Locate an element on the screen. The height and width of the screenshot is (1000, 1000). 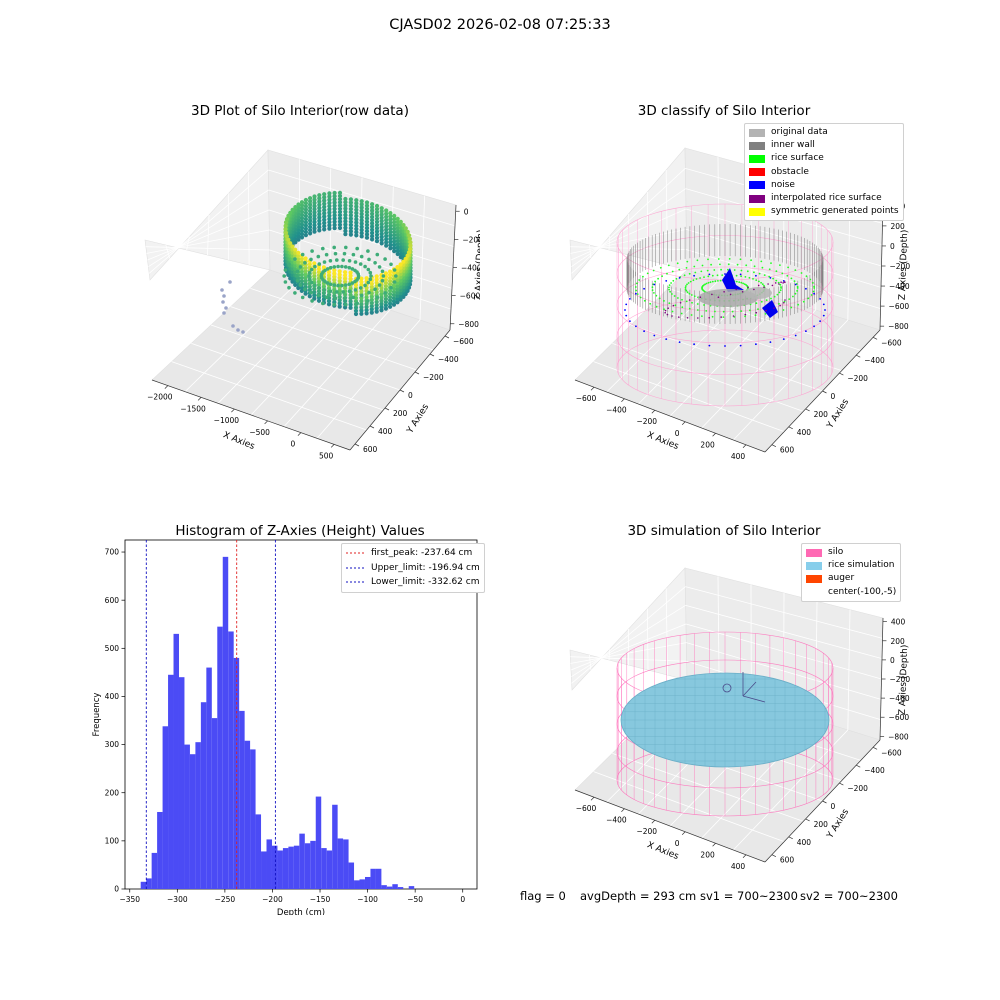
status-avg-depth: avgDepth = 293 cm is located at coordinates (638, 896).